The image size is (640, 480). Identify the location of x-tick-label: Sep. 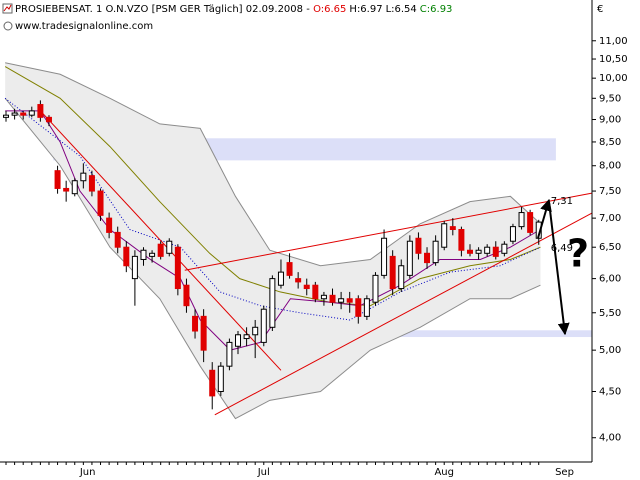
(564, 472).